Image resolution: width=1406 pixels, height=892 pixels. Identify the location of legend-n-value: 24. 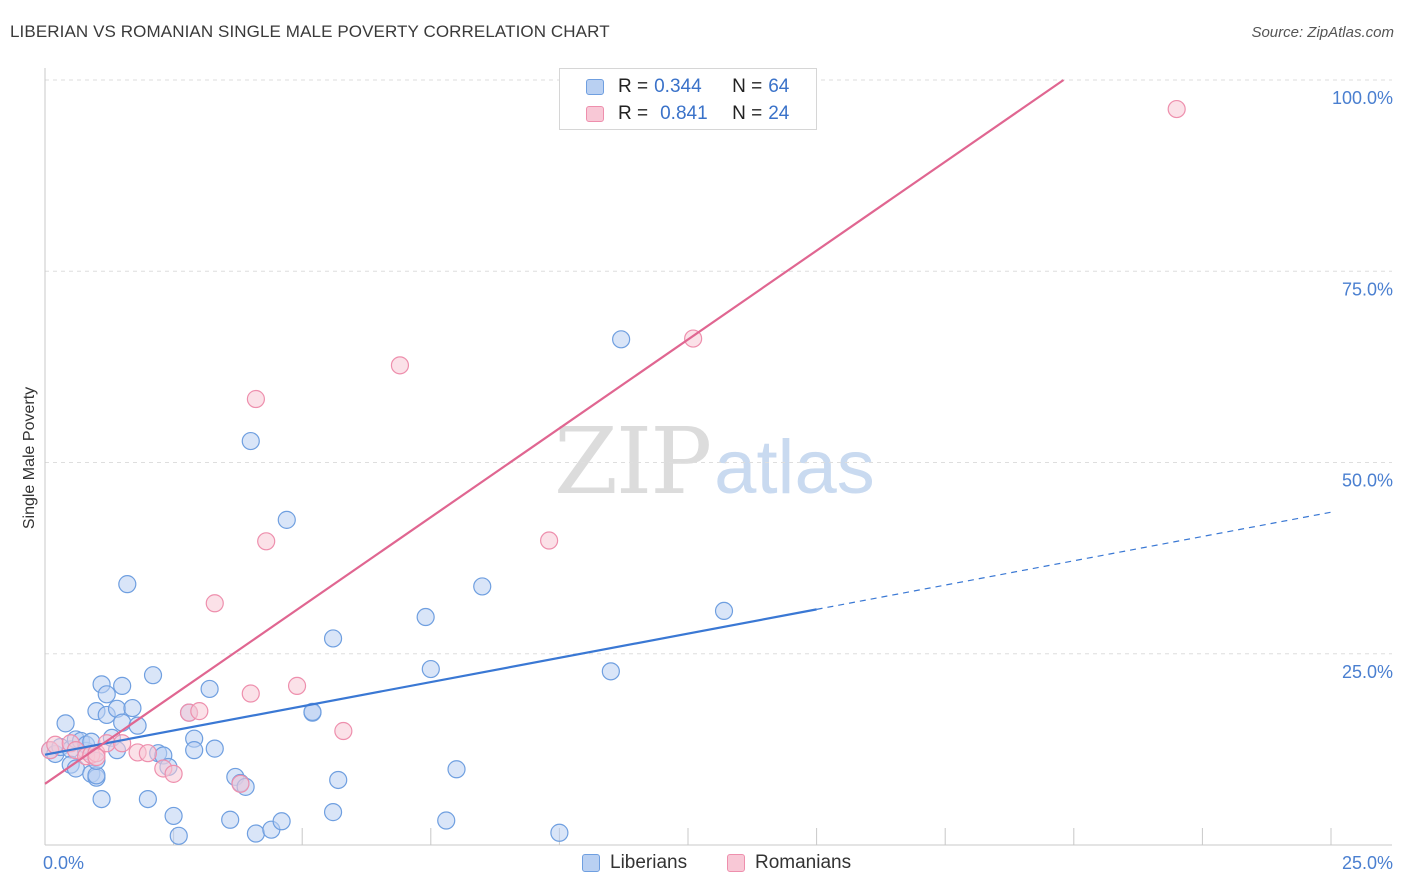
(779, 113).